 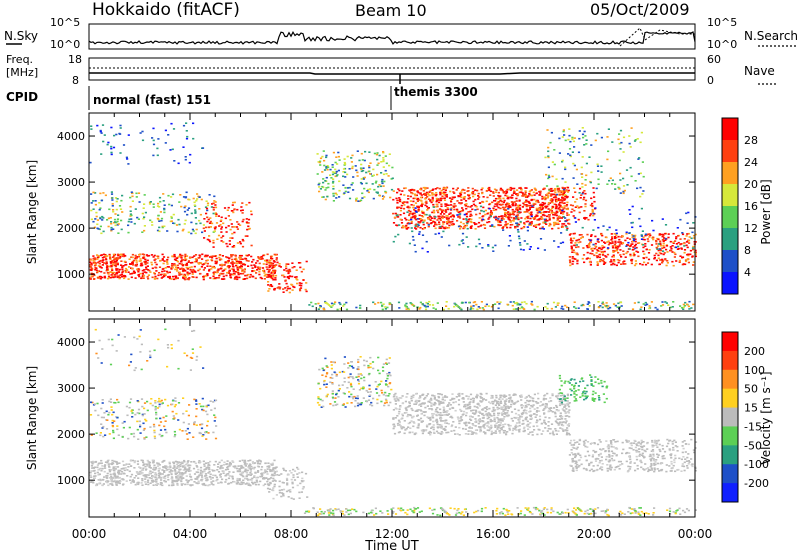 What do you see at coordinates (751, 162) in the screenshot?
I see `colorbar-tick-label: 24` at bounding box center [751, 162].